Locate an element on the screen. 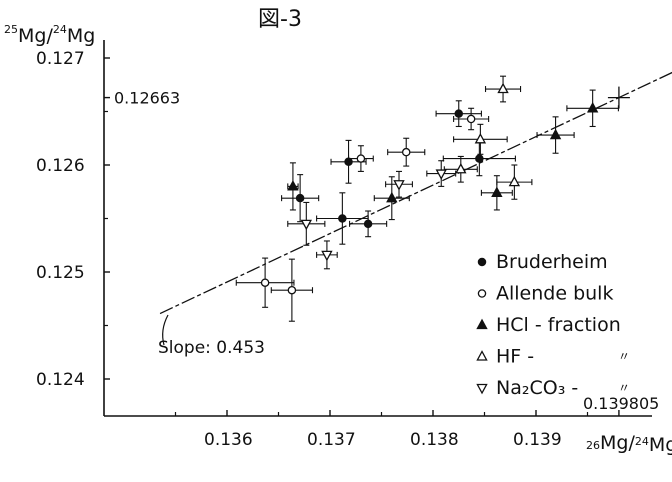 This screenshot has height=482, width=672. legend-label: Bruderheim is located at coordinates (552, 262).